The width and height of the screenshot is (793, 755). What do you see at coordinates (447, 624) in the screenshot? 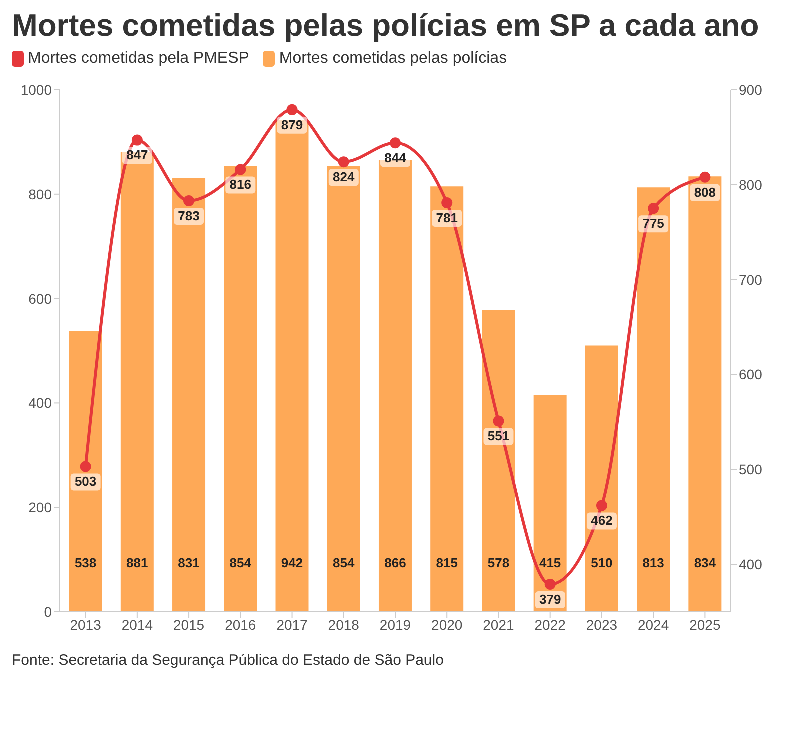
I see `x-tick-label: 2020` at bounding box center [447, 624].